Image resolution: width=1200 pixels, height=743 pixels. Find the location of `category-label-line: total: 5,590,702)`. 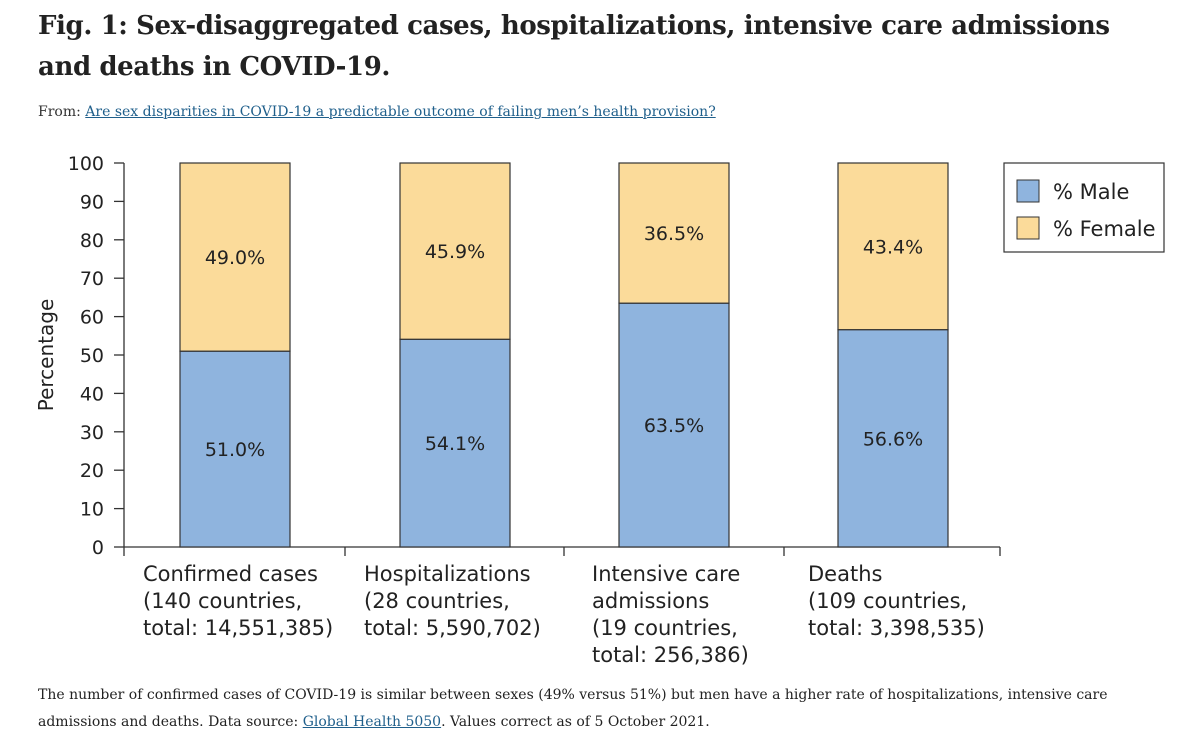

category-label-line: total: 5,590,702) is located at coordinates (452, 628).